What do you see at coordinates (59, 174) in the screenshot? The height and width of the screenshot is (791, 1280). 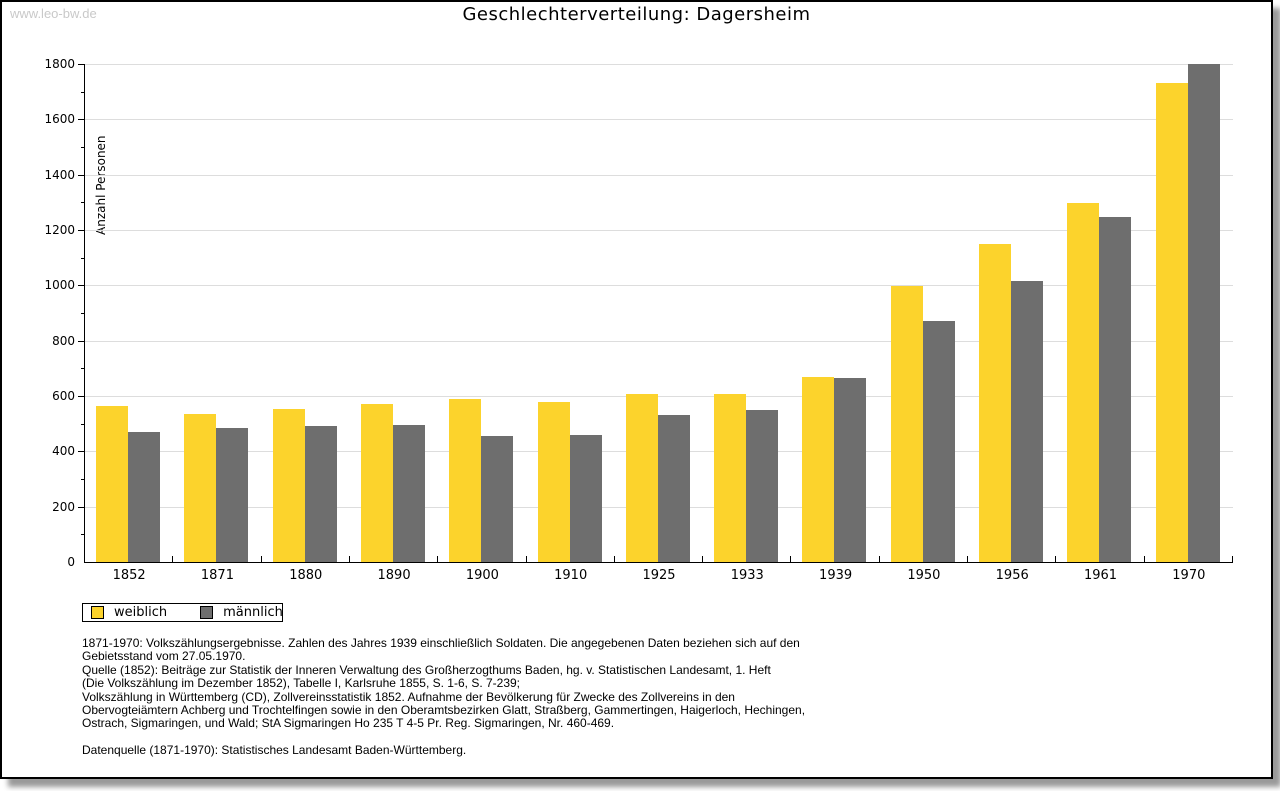 I see `y-tick-label-1400: 1400` at bounding box center [59, 174].